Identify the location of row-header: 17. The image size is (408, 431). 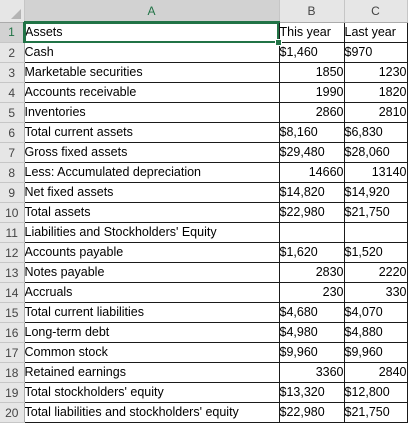
(12, 352).